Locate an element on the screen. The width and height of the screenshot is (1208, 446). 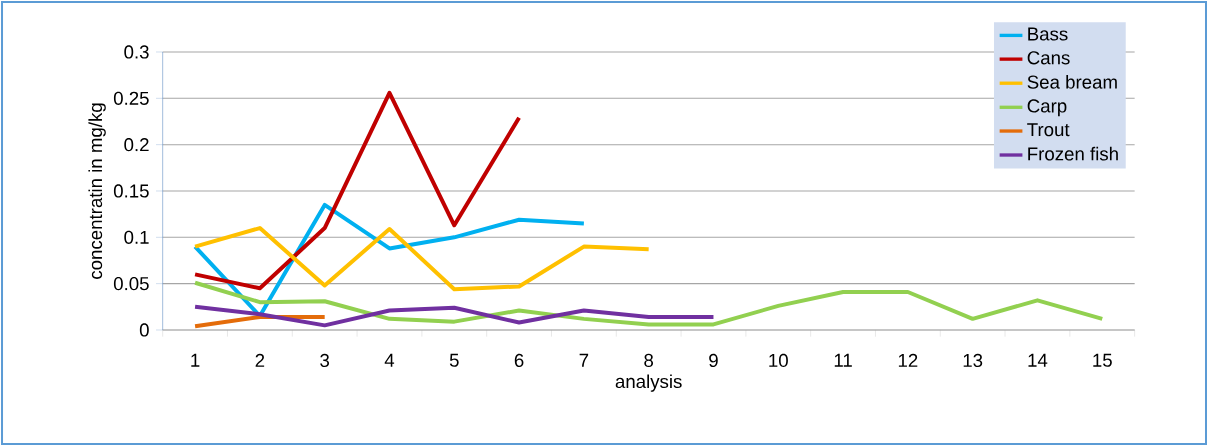
legend-label: Sea bream is located at coordinates (1072, 82).